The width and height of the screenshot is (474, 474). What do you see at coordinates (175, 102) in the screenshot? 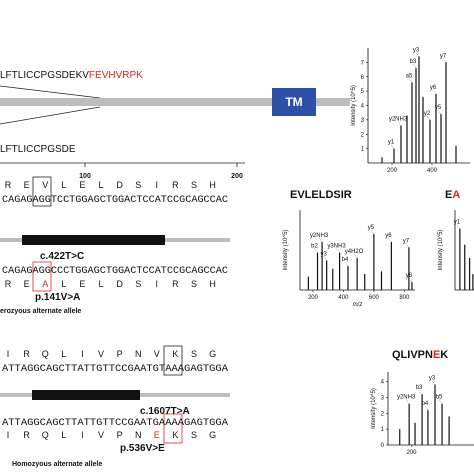
I see `protein-bar` at bounding box center [175, 102].